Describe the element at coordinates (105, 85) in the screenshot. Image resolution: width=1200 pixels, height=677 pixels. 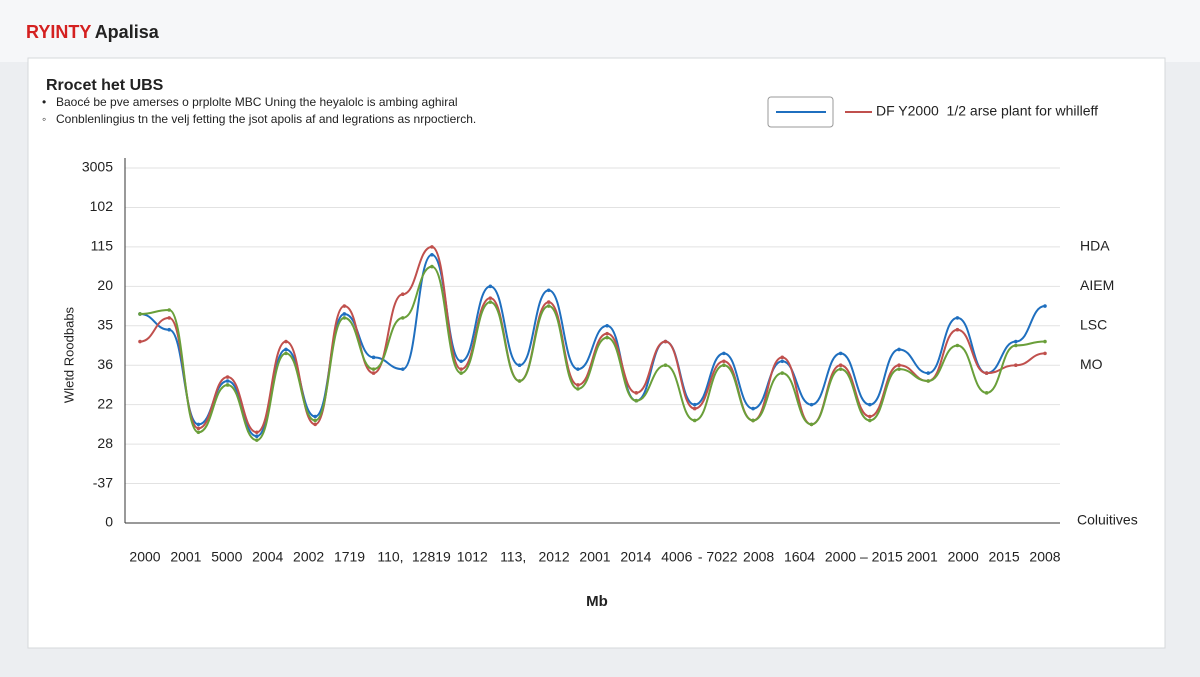
I see `chart-title: Rrocet het UBS` at that location.